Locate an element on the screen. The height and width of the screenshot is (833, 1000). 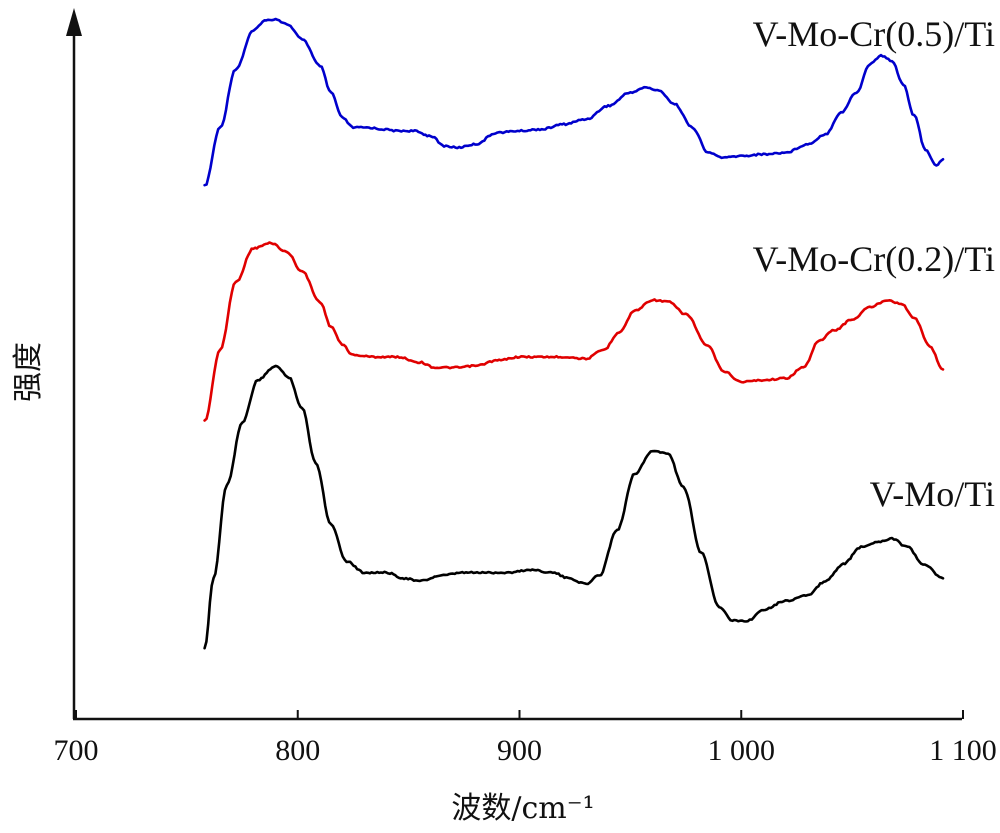
x-tick-label: 700 is located at coordinates (76, 750).